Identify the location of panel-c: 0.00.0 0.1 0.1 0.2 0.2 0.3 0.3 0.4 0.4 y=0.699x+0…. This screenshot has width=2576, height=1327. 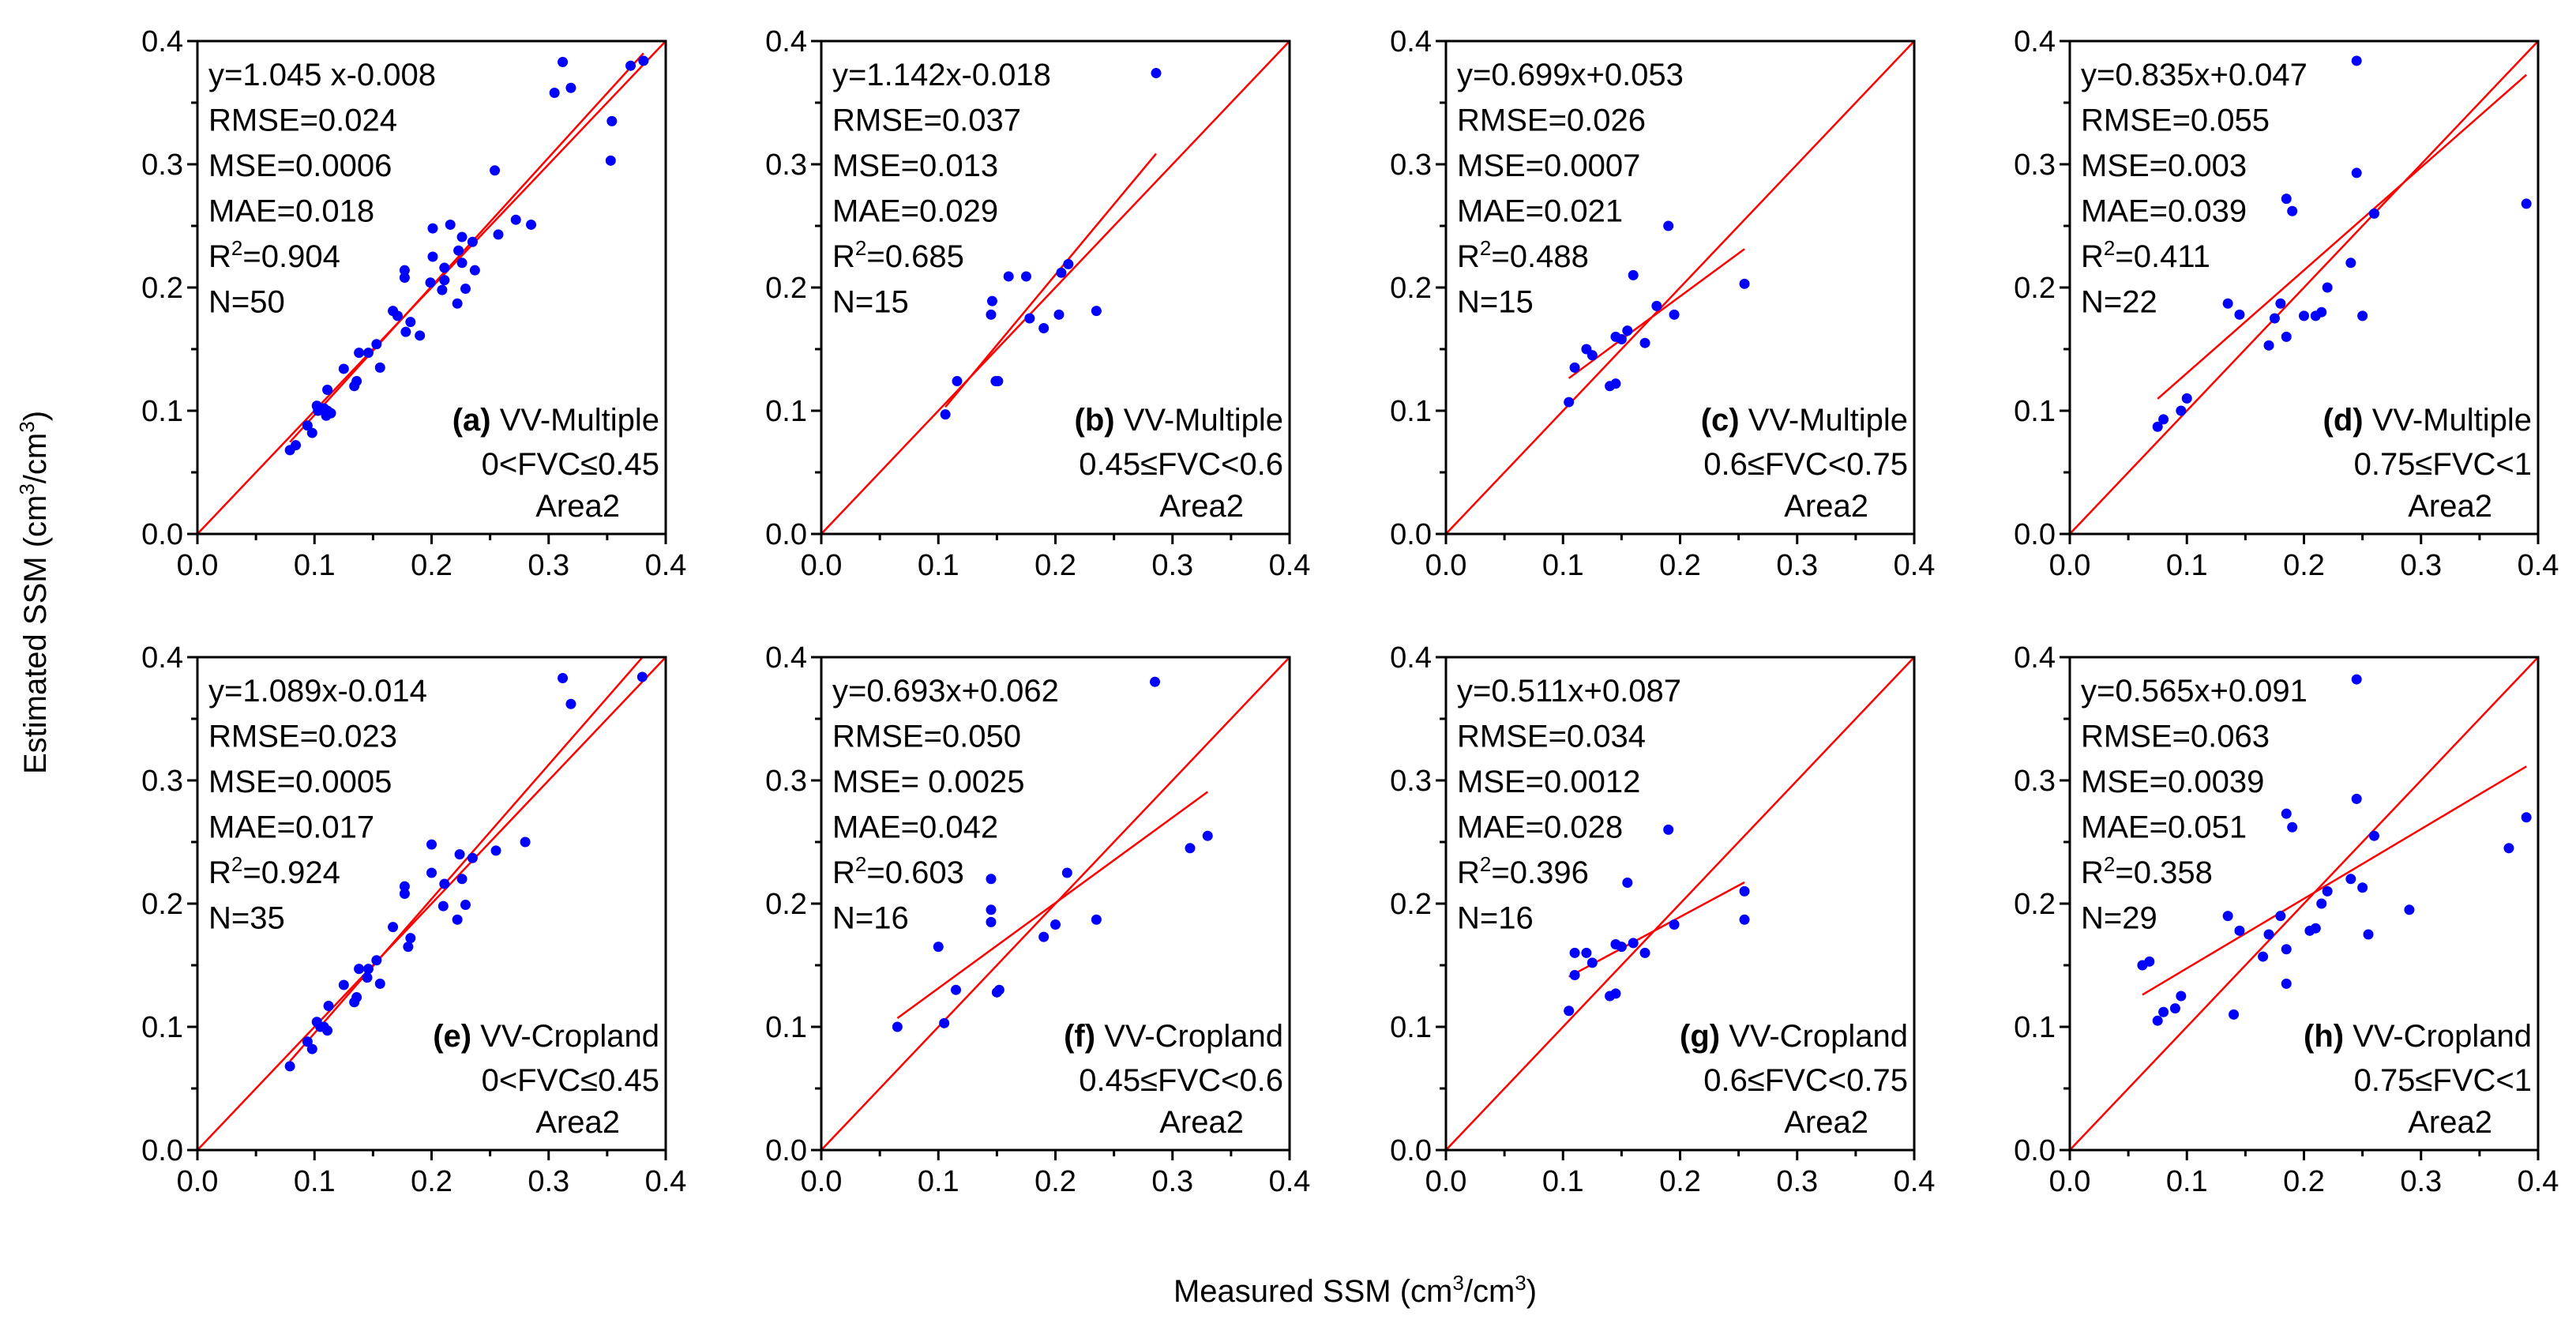
(1662, 303).